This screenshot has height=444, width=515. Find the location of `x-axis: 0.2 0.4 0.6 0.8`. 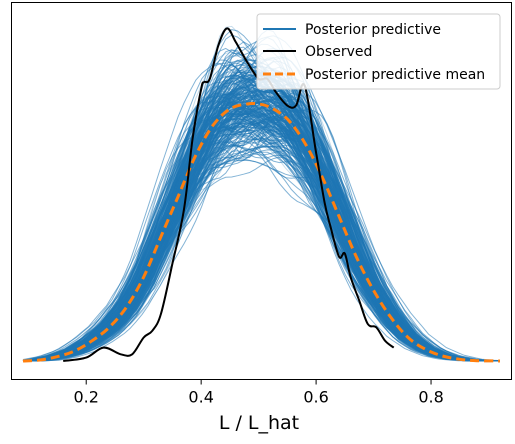

x-axis: 0.2 0.4 0.6 0.8 is located at coordinates (258, 393).